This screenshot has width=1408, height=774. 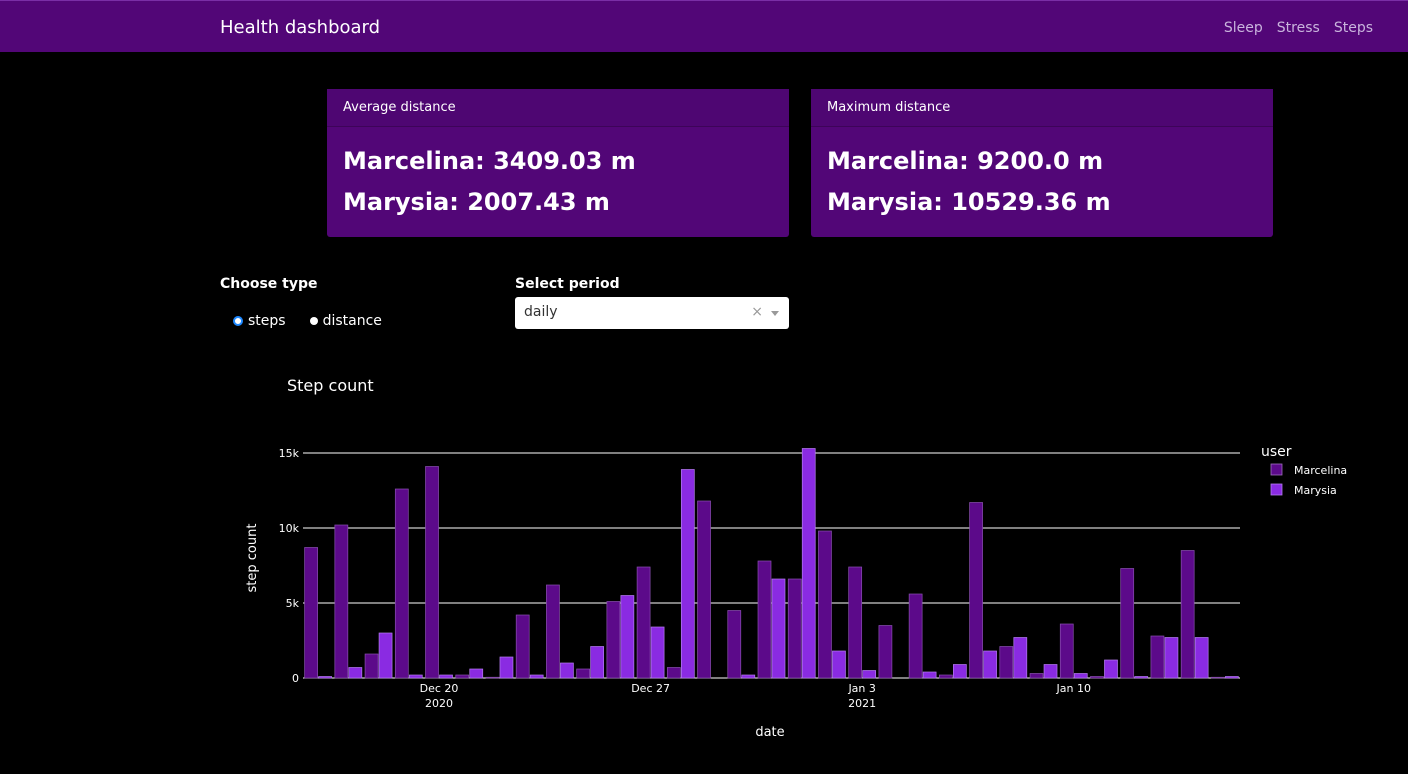 I want to click on x-tick-label: Dec 27, so click(x=650, y=688).